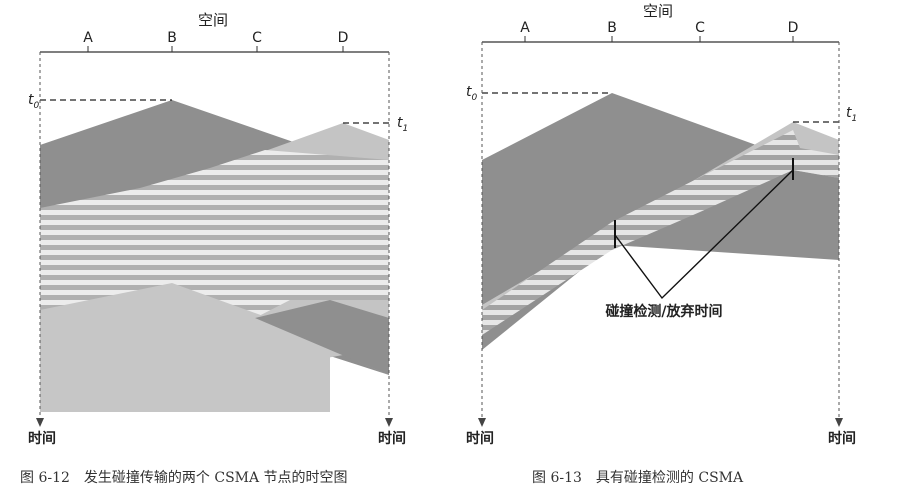 Image resolution: width=902 pixels, height=497 pixels. I want to click on annotation-pointer, so click(704, 234).